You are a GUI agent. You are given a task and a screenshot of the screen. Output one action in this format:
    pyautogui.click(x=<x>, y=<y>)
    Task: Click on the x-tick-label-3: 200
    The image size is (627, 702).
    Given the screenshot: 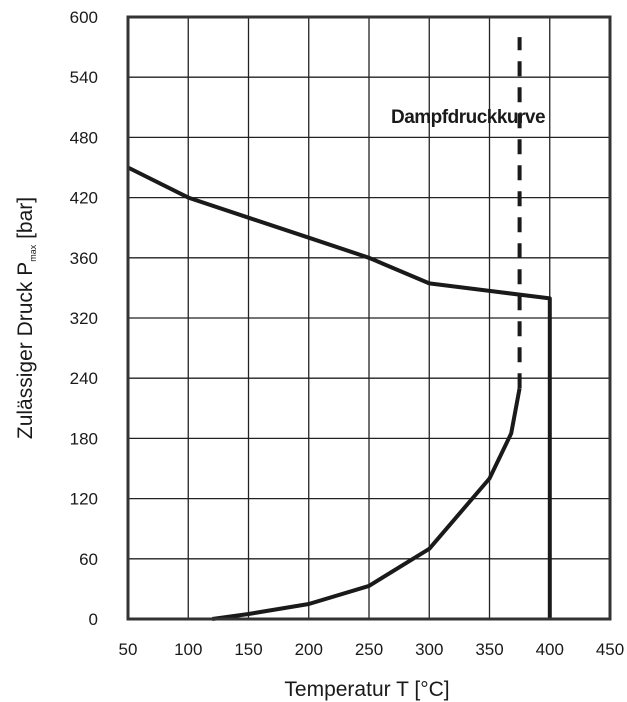 What is the action you would take?
    pyautogui.click(x=309, y=649)
    